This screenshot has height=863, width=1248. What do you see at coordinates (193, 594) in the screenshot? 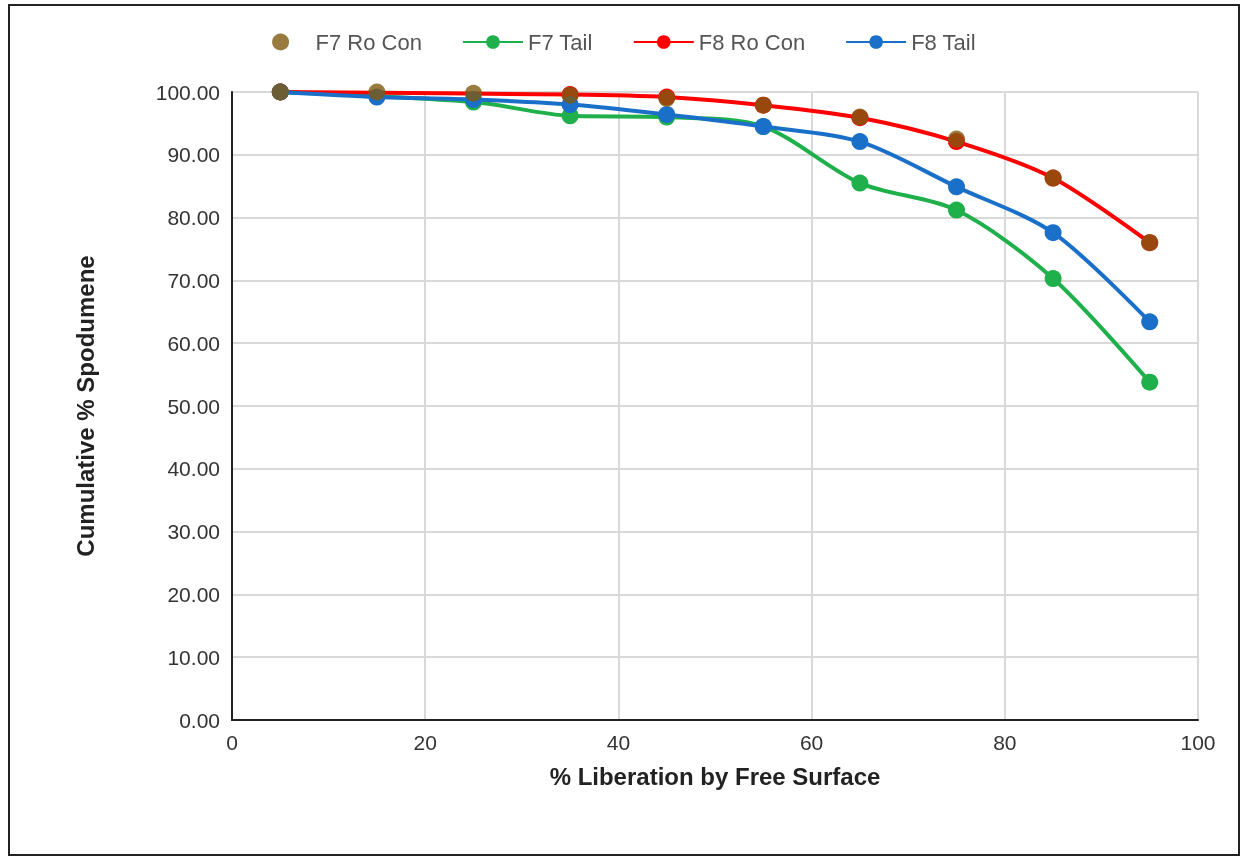
I see `y-tick-label: 20.00` at bounding box center [193, 594].